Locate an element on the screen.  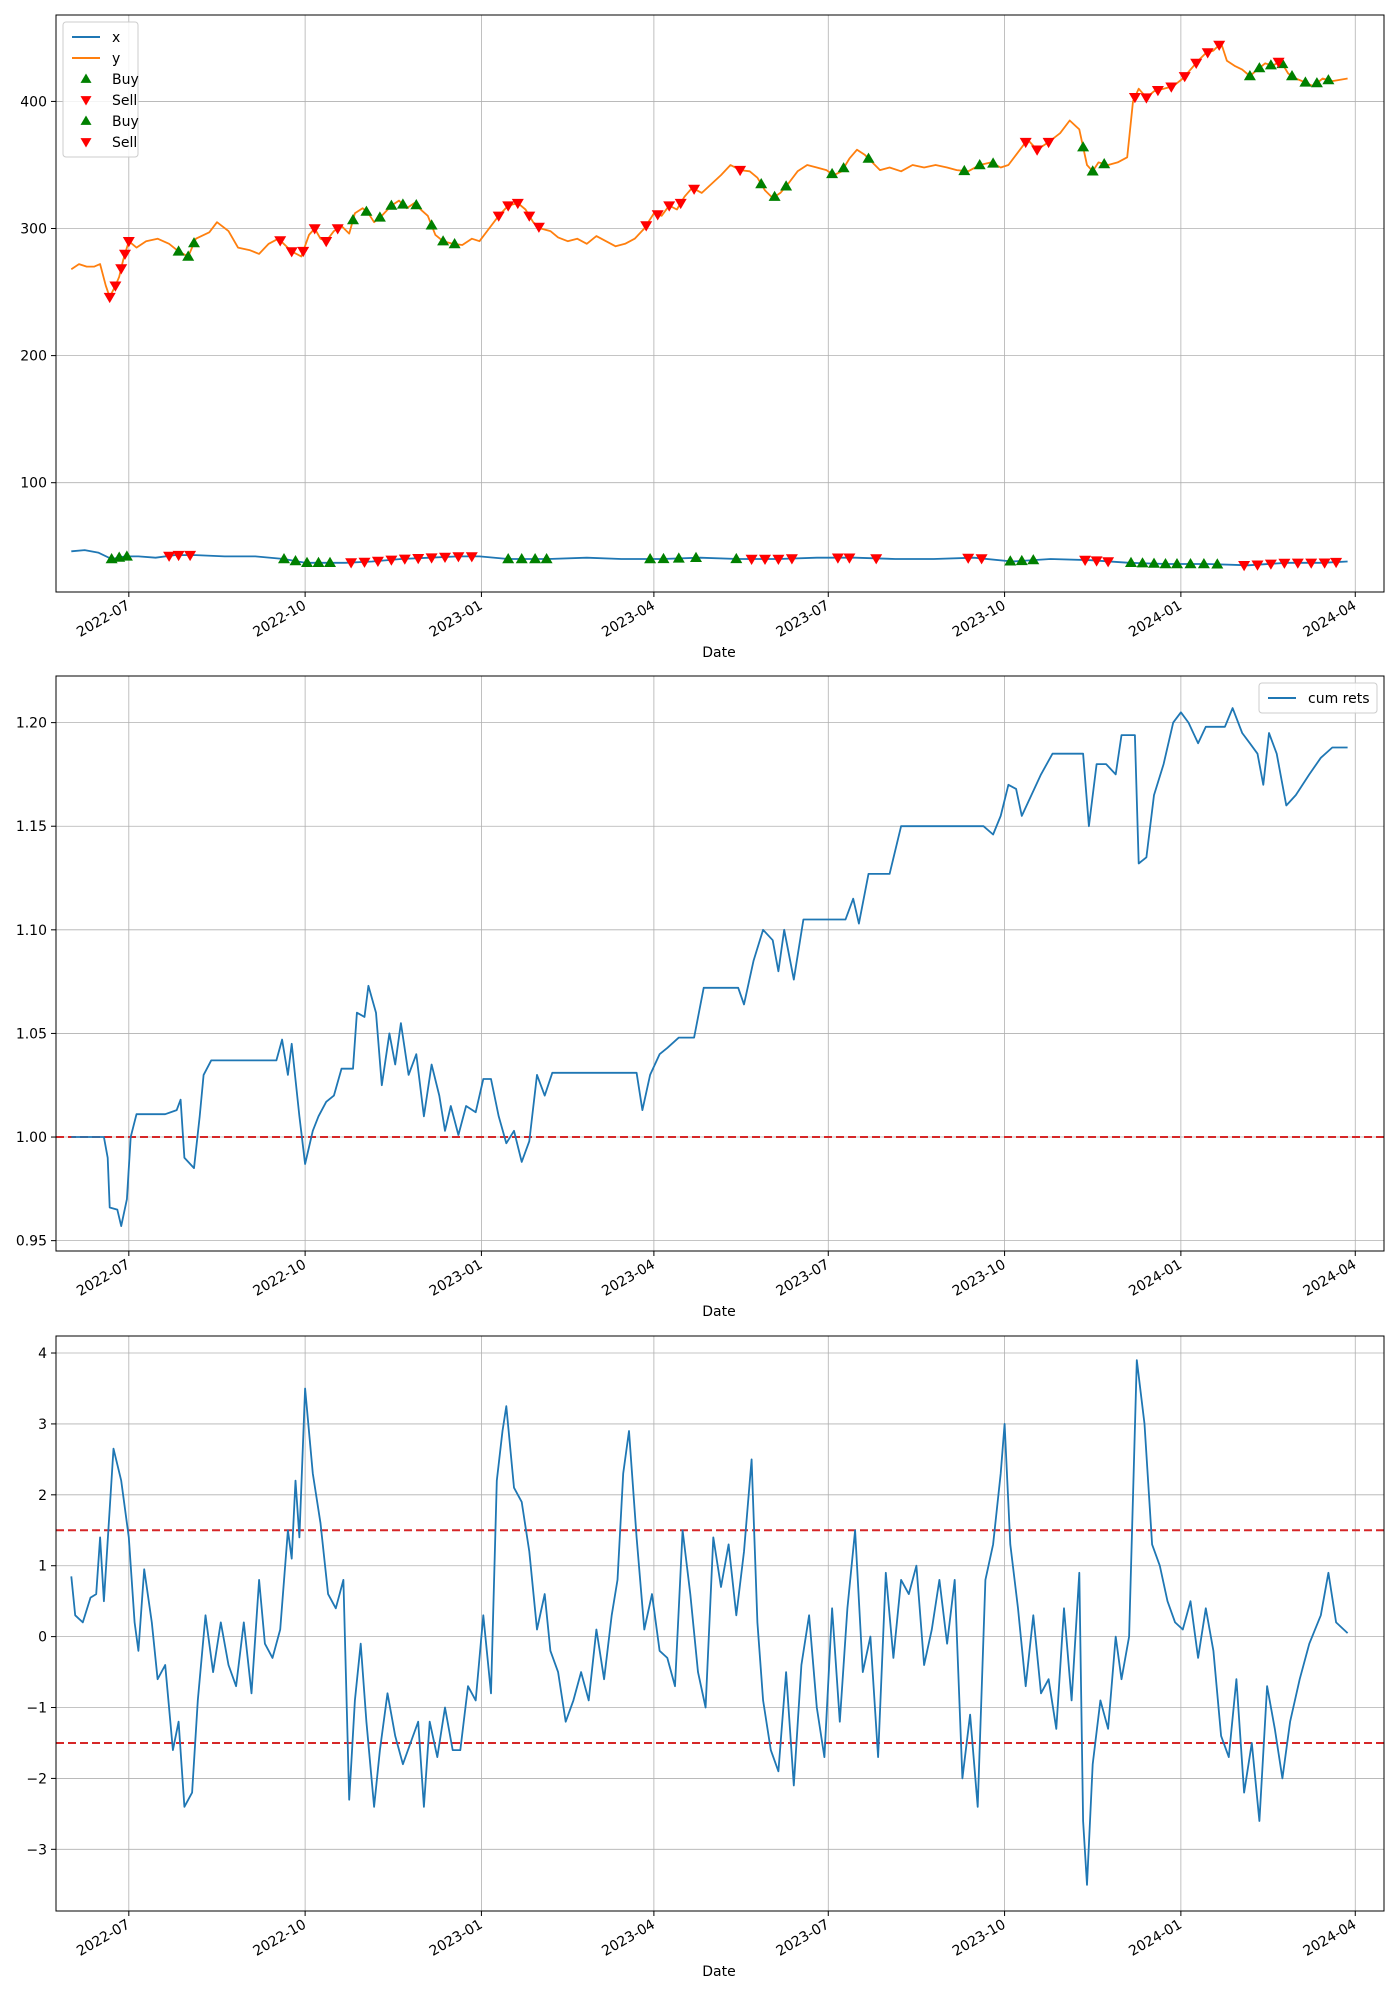
y-tick-label: 4 is located at coordinates (42, 1354).